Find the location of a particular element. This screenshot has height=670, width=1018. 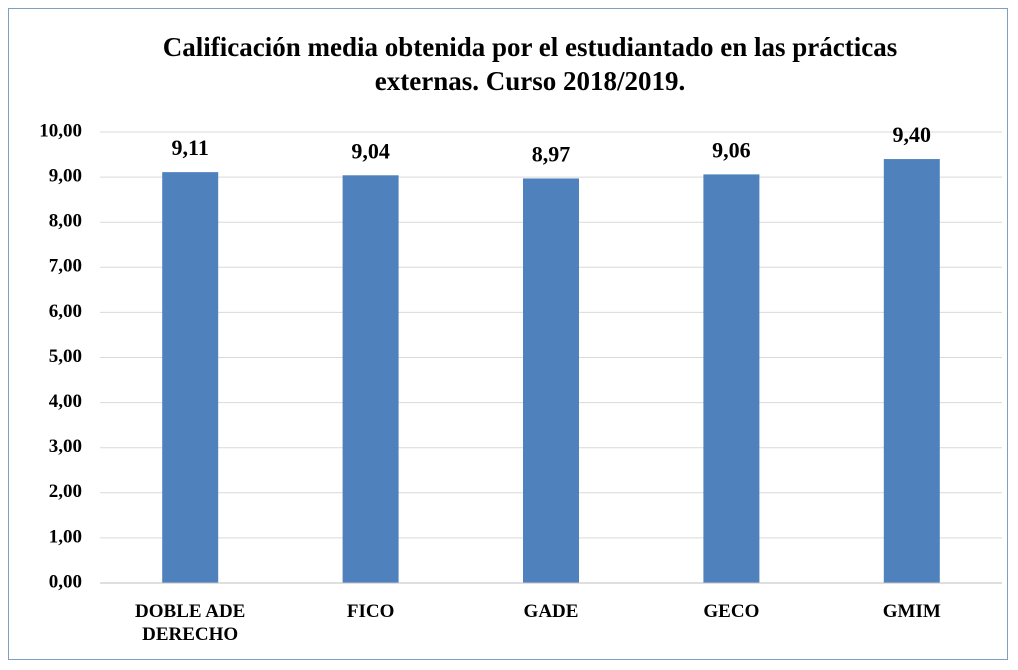

x-tick-label: FICO is located at coordinates (370, 611).